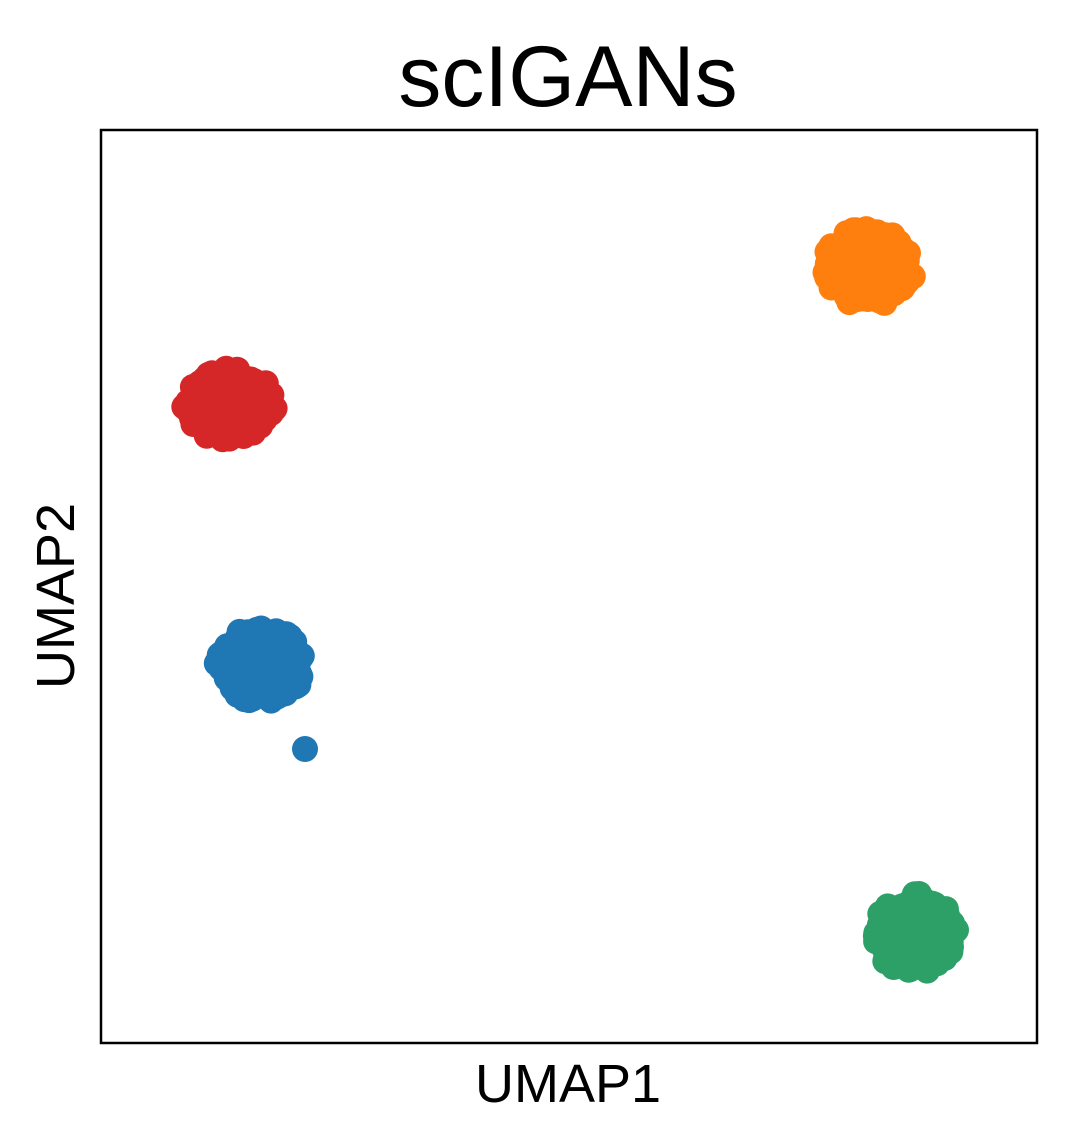  I want to click on y-axis-label: UMAP2, so click(56, 596).